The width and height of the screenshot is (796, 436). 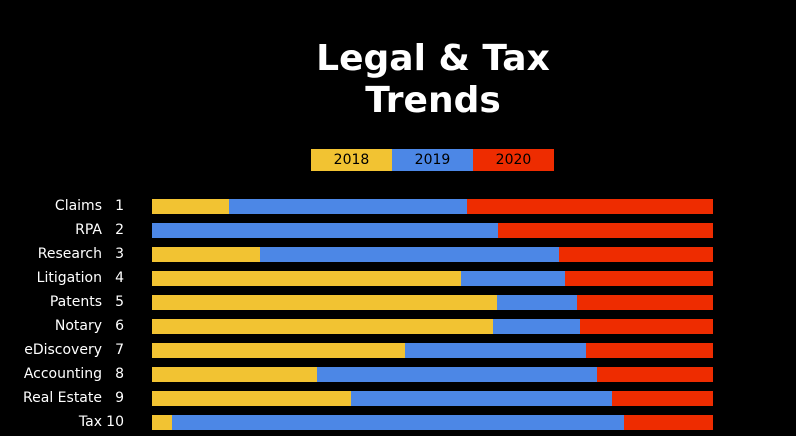 I want to click on category-name: Litigation, so click(x=69, y=278).